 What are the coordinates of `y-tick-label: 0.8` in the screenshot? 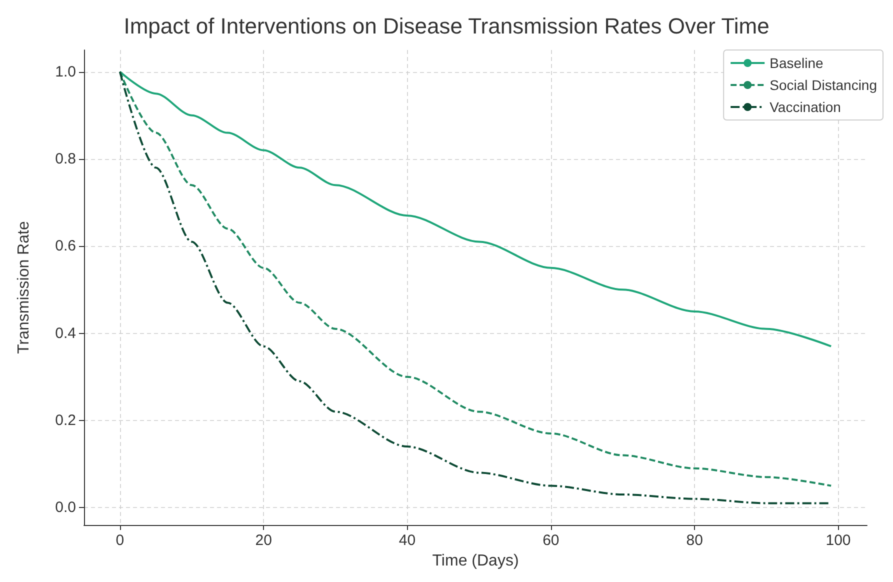 It's located at (65, 159).